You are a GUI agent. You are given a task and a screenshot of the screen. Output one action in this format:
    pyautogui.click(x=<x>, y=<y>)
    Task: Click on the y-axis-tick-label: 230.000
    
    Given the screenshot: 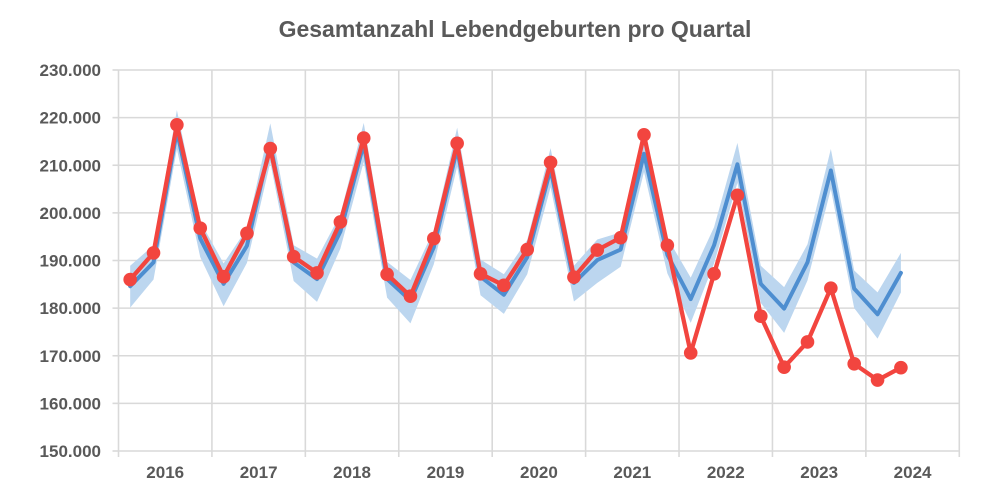 What is the action you would take?
    pyautogui.click(x=70, y=70)
    